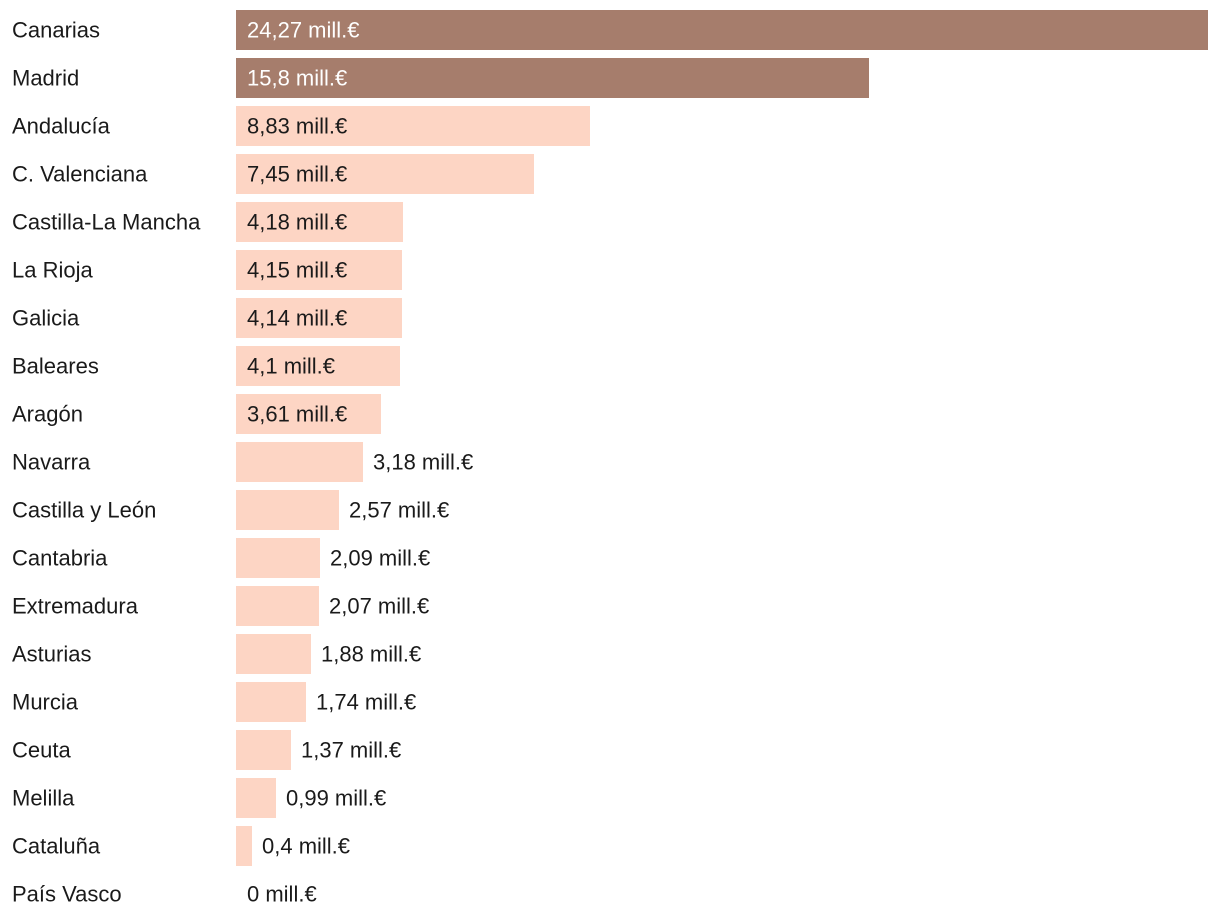 The height and width of the screenshot is (924, 1220). What do you see at coordinates (45, 78) in the screenshot?
I see `category-label: Madrid` at bounding box center [45, 78].